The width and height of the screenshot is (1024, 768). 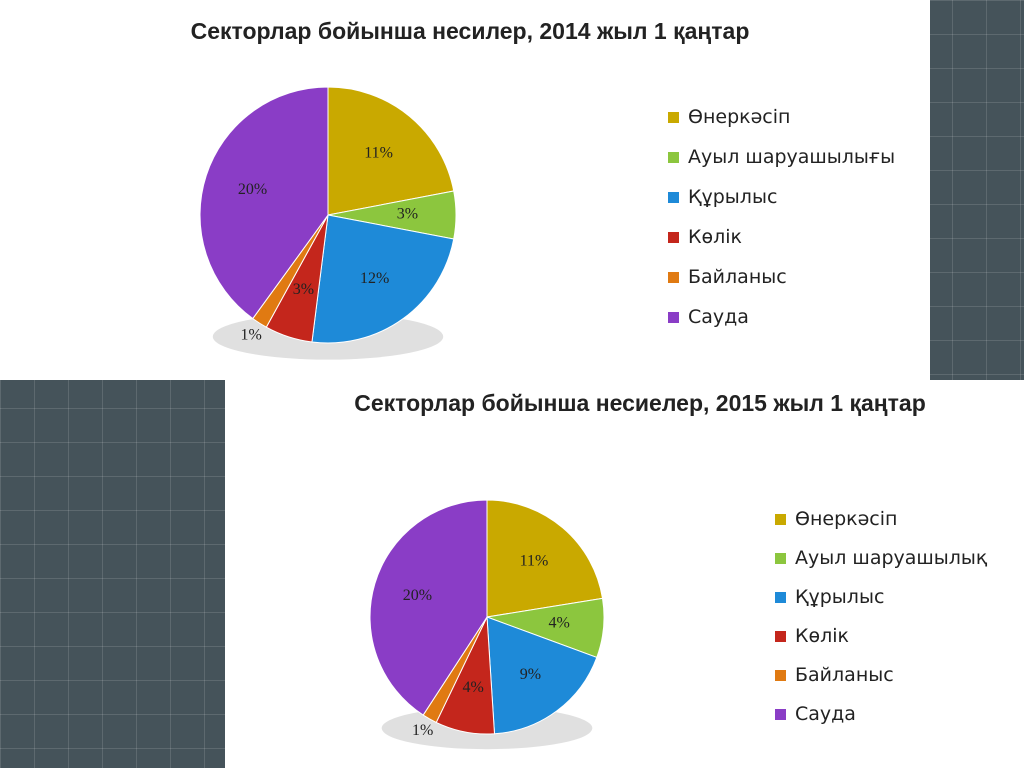 I want to click on legend-label: Ауыл шаруашылық, so click(x=891, y=558).